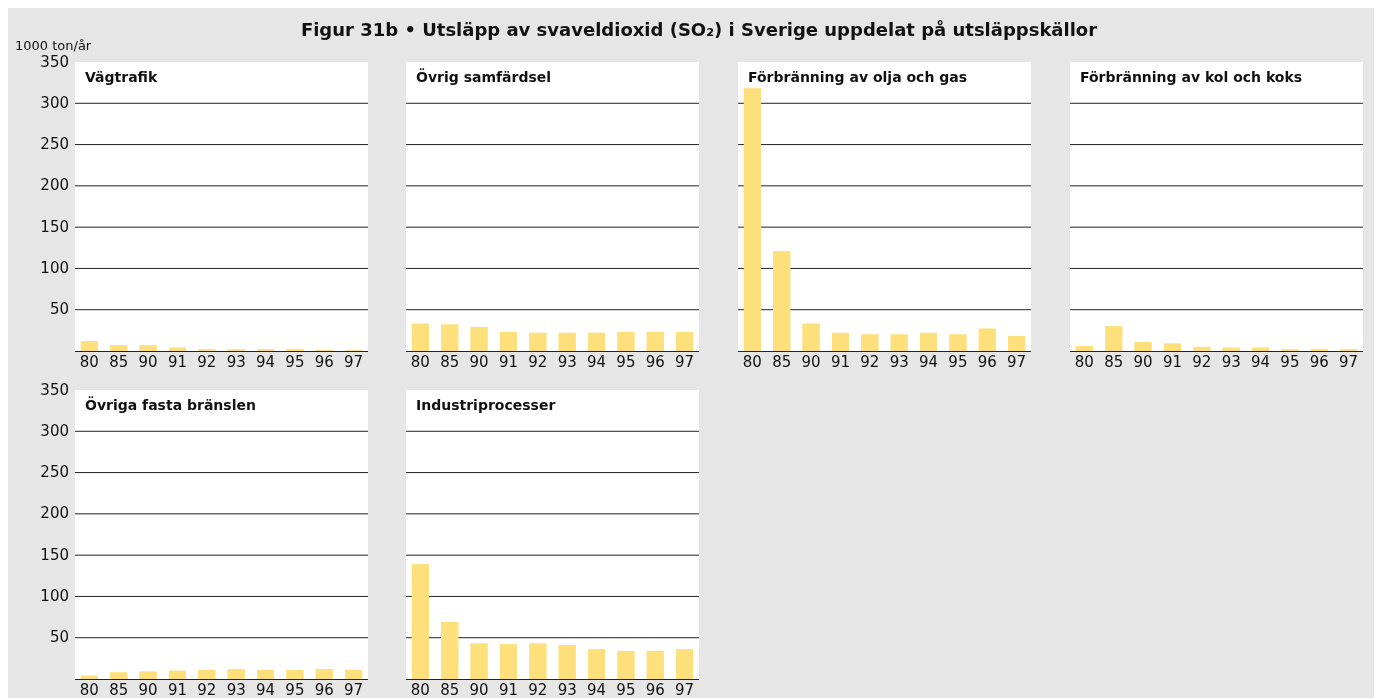 This screenshot has height=698, width=1382. I want to click on text: Övriga fasta bränslen, so click(170, 404).